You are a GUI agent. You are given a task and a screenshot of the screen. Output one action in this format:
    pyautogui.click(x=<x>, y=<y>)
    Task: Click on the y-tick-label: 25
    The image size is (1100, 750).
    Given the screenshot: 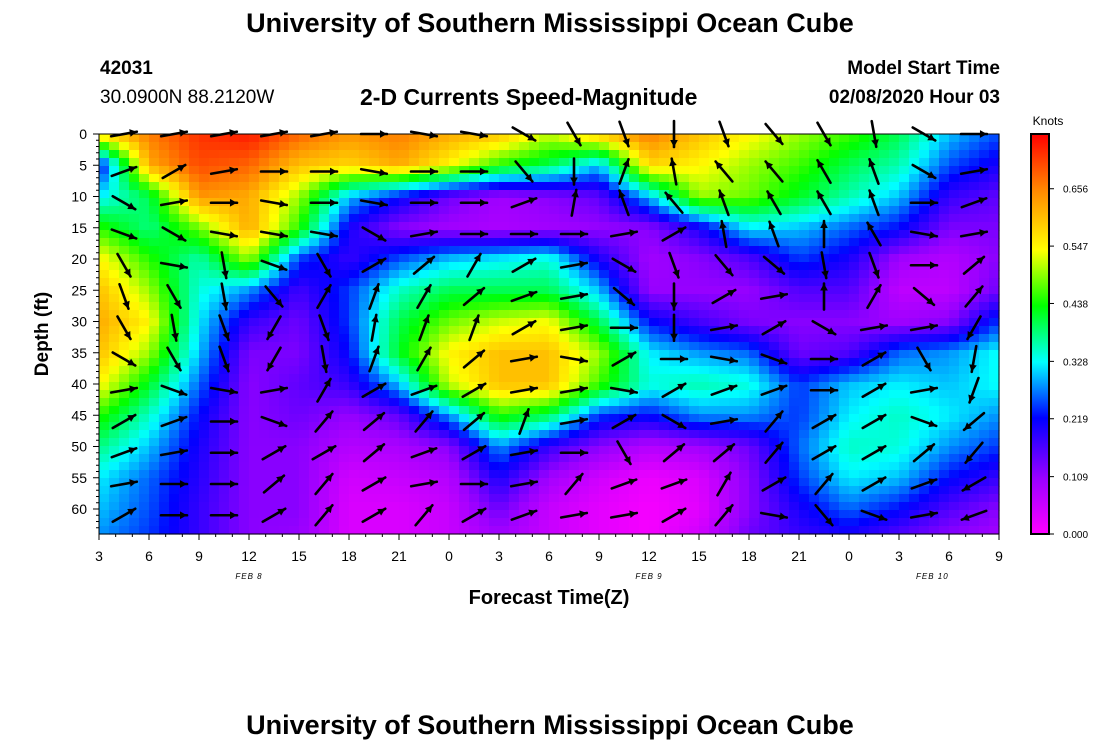 What is the action you would take?
    pyautogui.click(x=79, y=290)
    